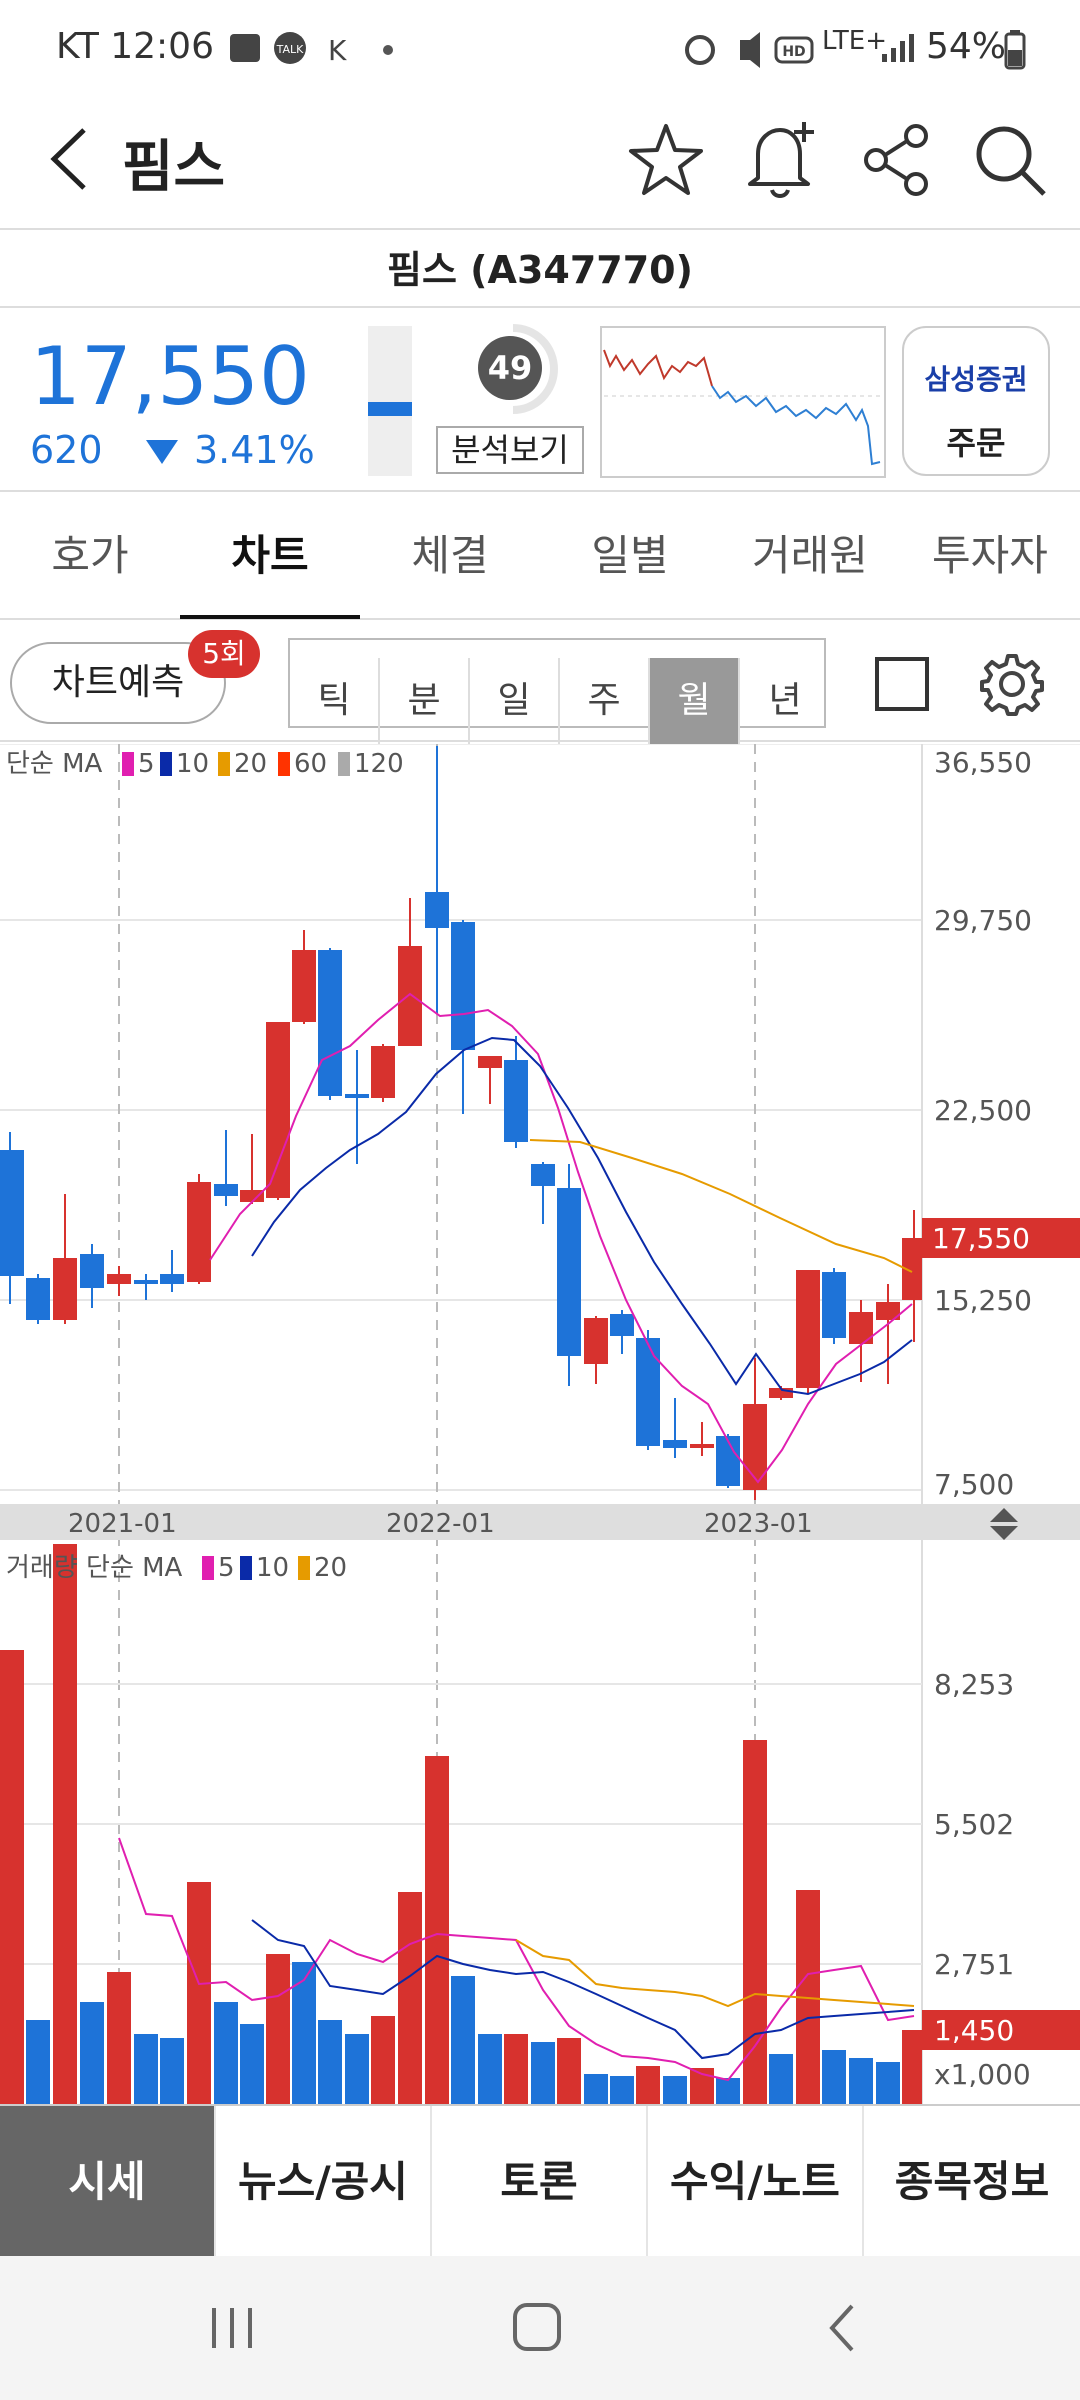 This screenshot has width=1080, height=2400. Describe the element at coordinates (122, 1524) in the screenshot. I see `date-label-2021: 2021-01` at that location.